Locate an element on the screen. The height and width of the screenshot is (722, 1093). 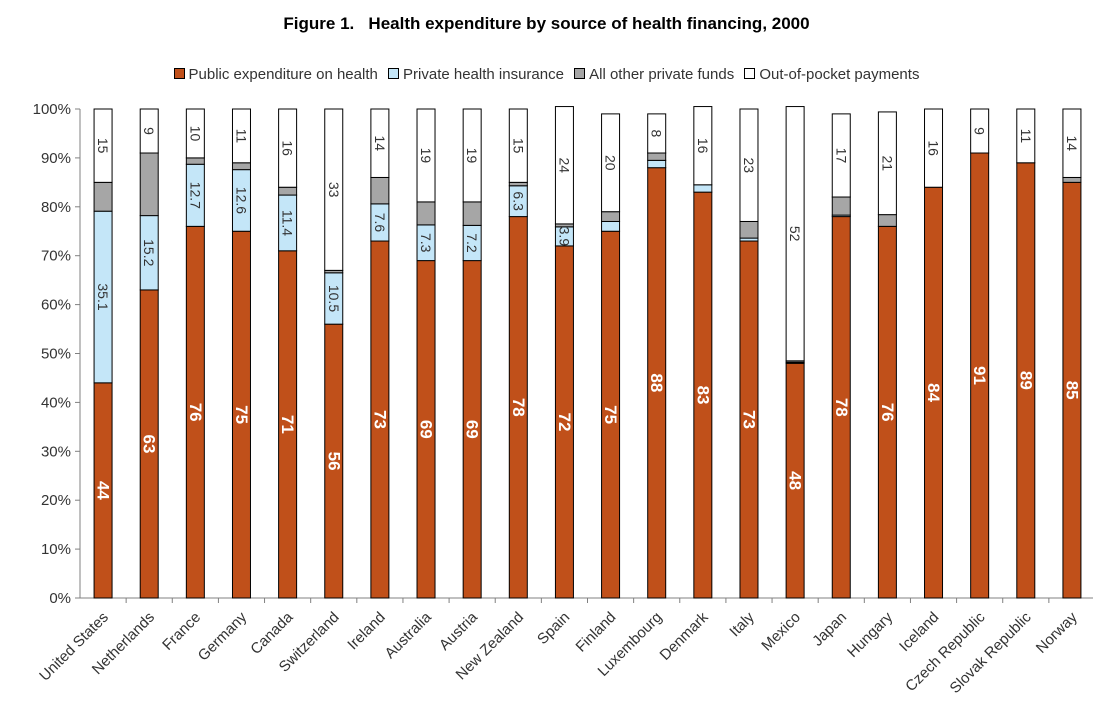
data-label: 72 is located at coordinates (564, 421).